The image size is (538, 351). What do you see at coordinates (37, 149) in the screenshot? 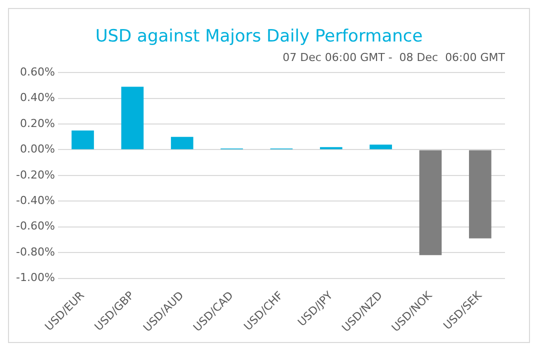
I see `y-tick-label: 0.00%` at bounding box center [37, 149].